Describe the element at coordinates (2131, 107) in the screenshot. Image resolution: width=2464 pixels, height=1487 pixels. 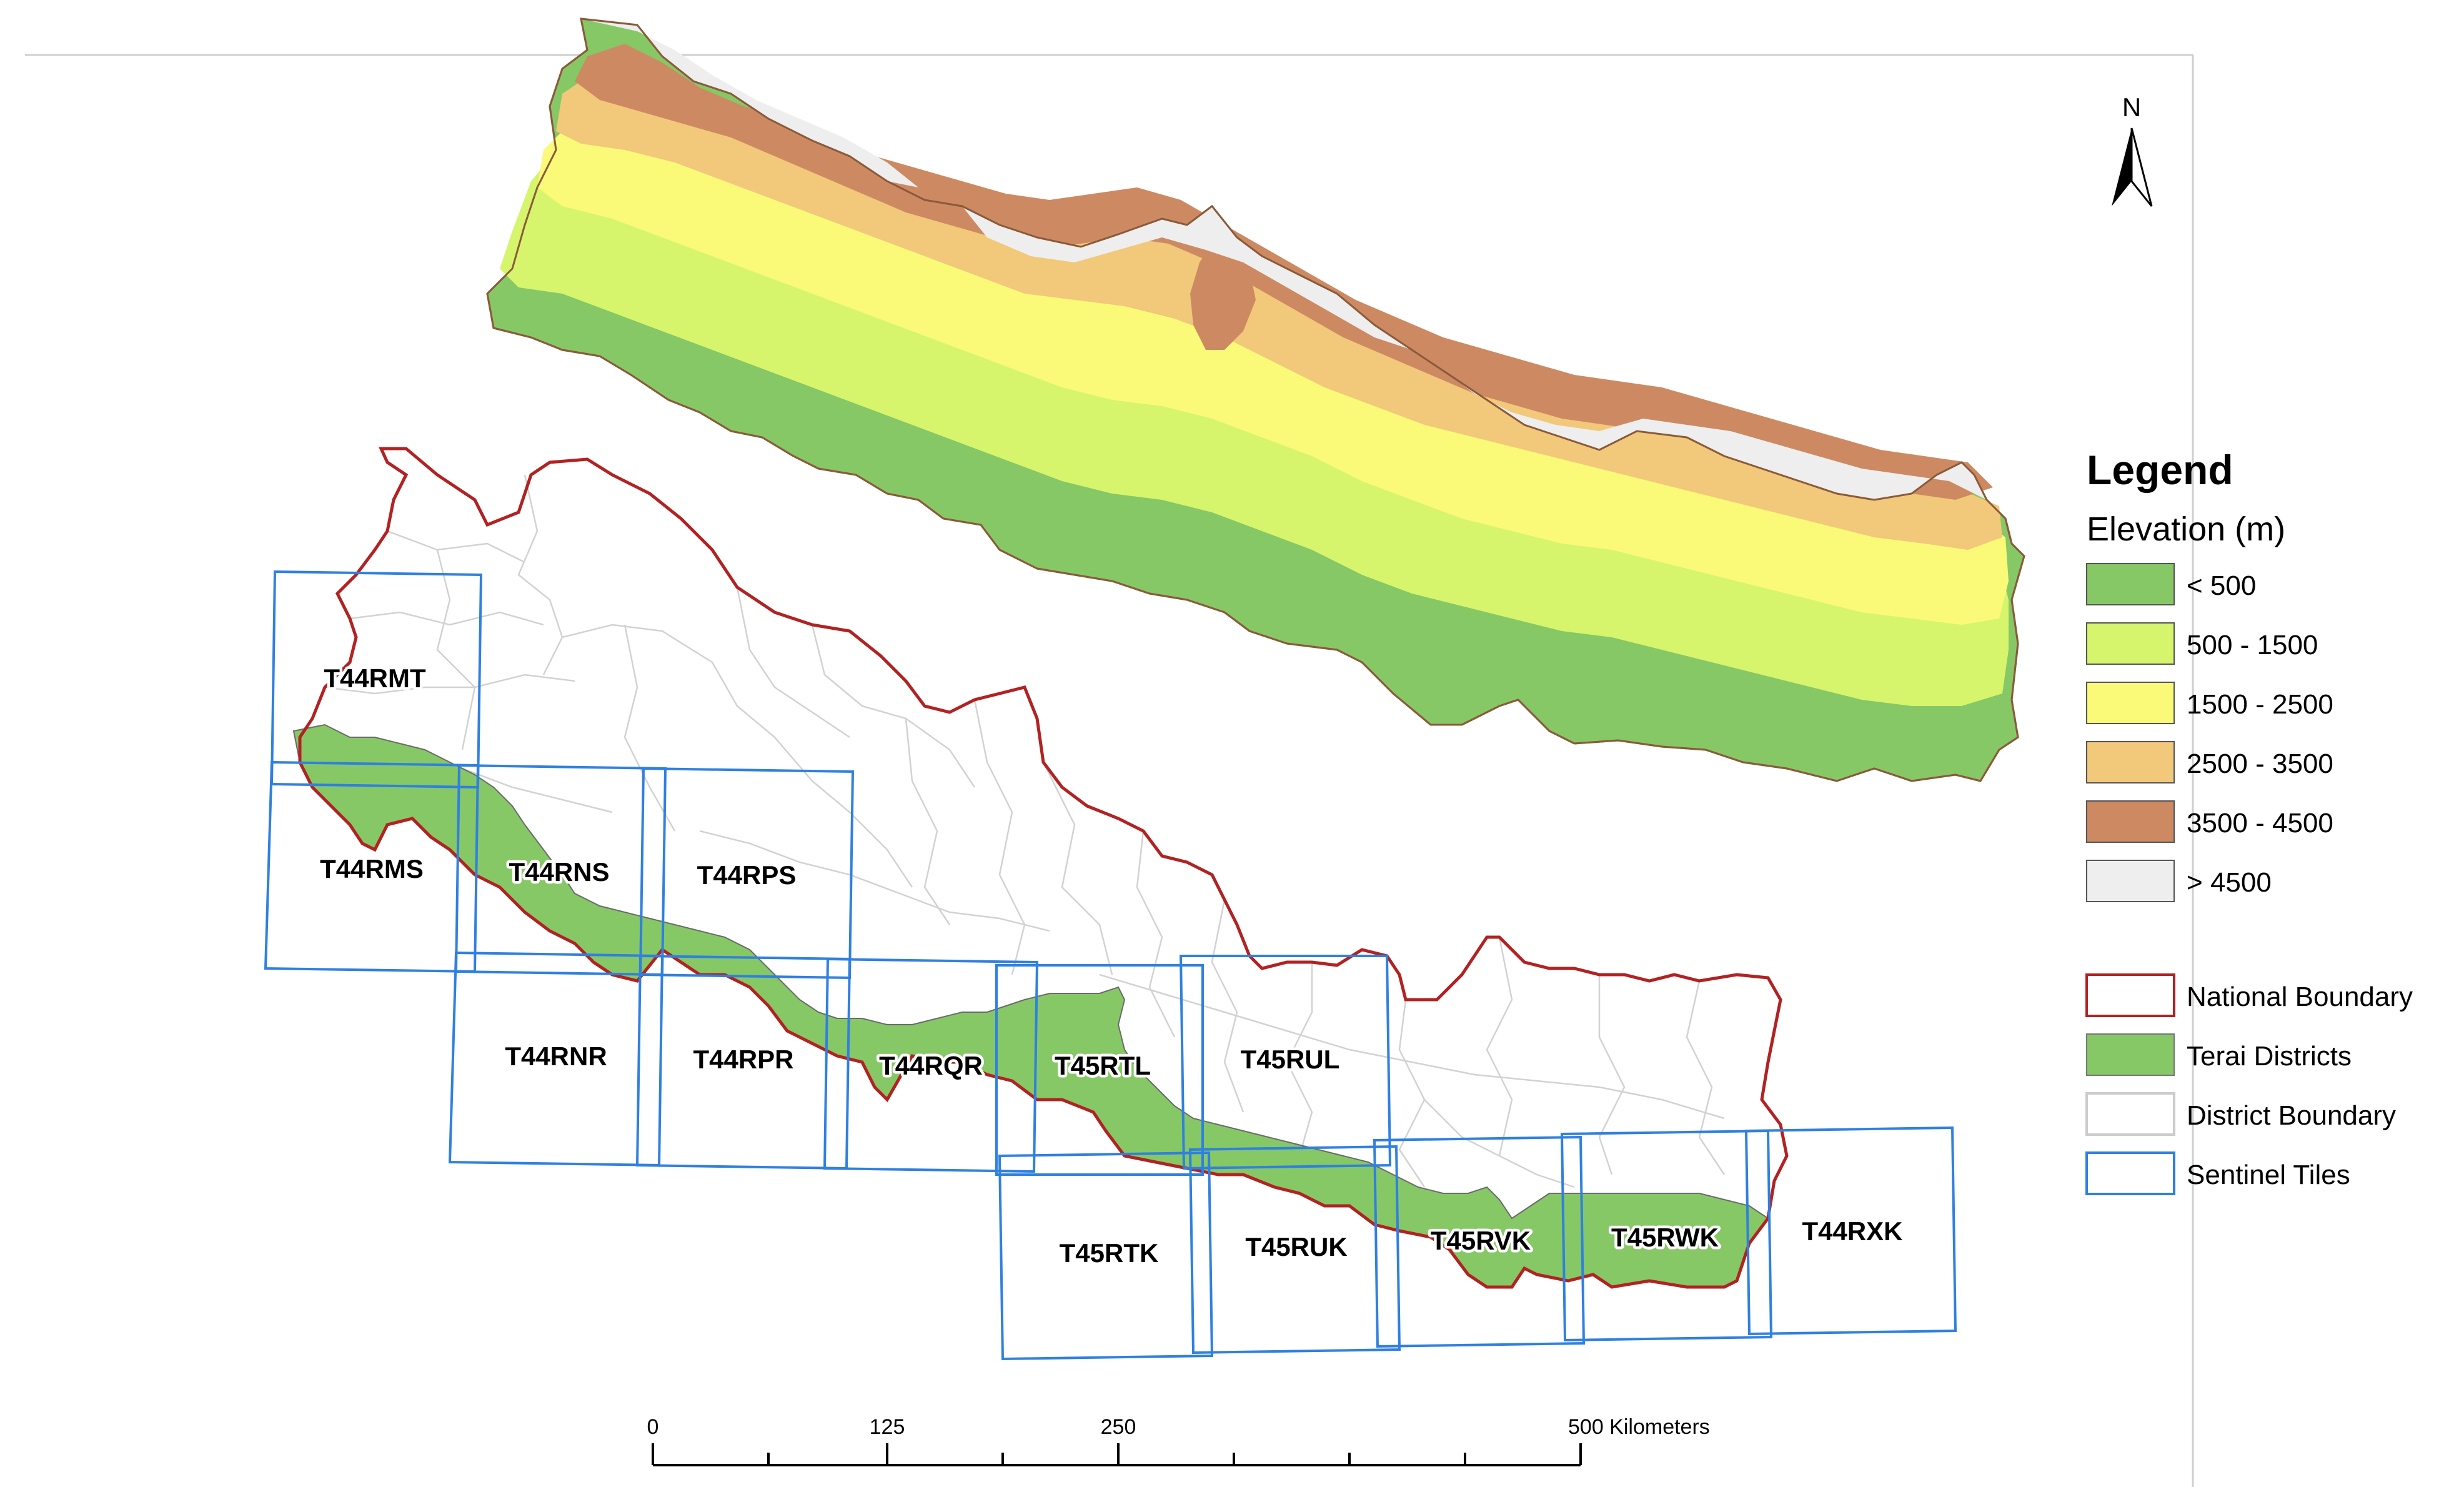
I see `north-label: N` at that location.